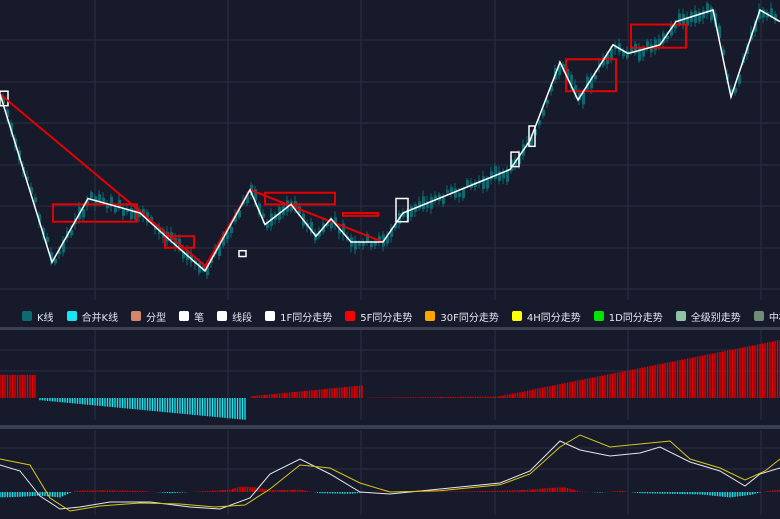 The image size is (780, 519). What do you see at coordinates (715, 318) in the screenshot?
I see `legend-label: 全级别走势` at bounding box center [715, 318].